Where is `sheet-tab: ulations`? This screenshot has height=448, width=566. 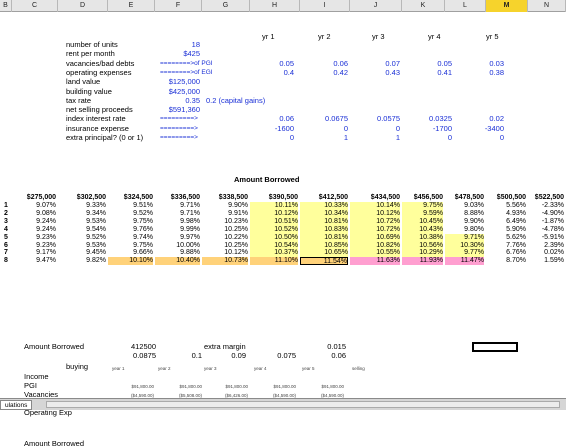
sheet-tab: ulations is located at coordinates (16, 405).